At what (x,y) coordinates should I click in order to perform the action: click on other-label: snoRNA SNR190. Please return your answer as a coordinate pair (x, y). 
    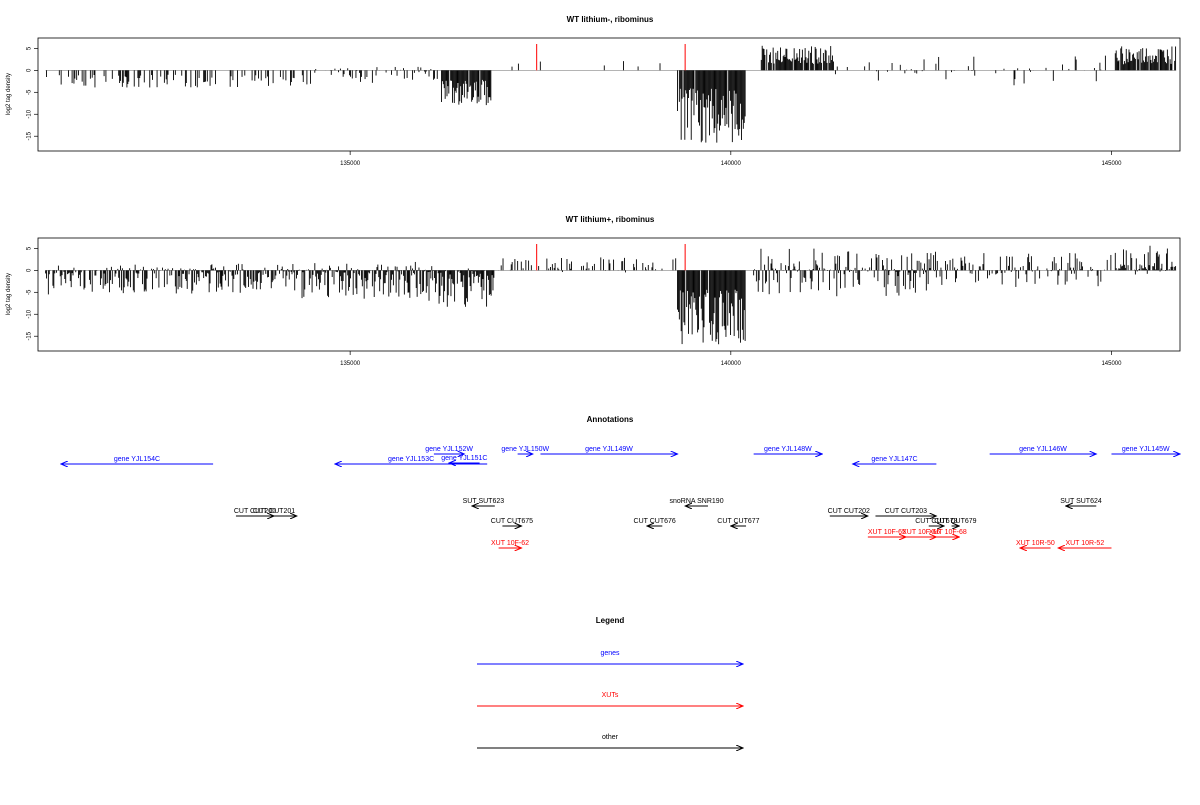
    Looking at the image, I should click on (697, 501).